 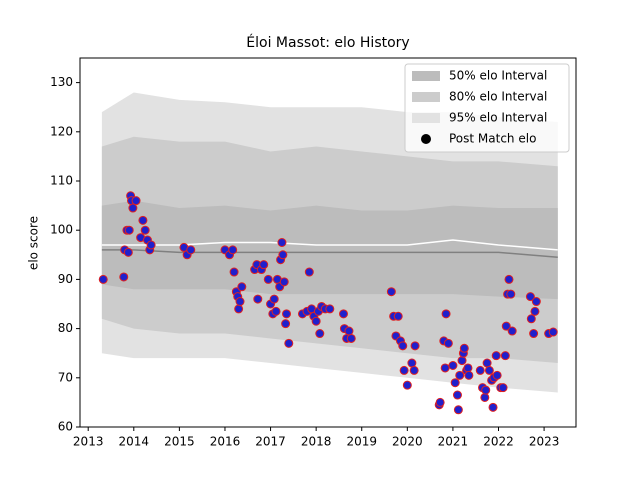 What do you see at coordinates (316, 442) in the screenshot?
I see `x-tick-label: 2018` at bounding box center [316, 442].